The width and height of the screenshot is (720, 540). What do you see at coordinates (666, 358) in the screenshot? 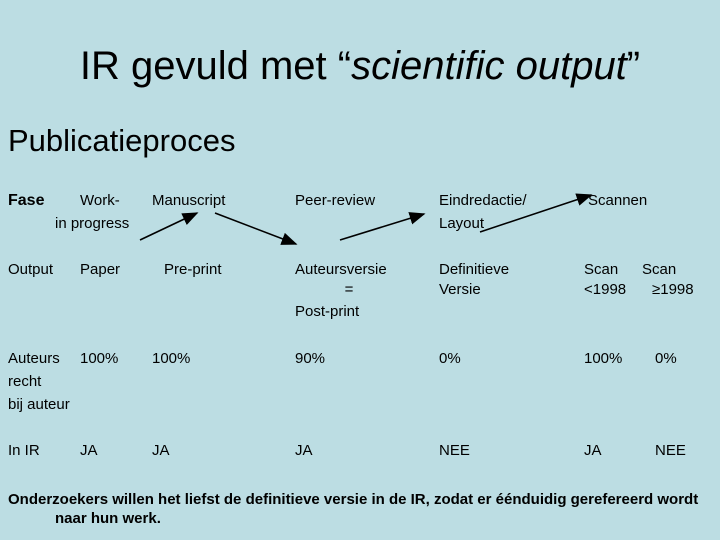
I see `rights-scan2: 0%` at bounding box center [666, 358].